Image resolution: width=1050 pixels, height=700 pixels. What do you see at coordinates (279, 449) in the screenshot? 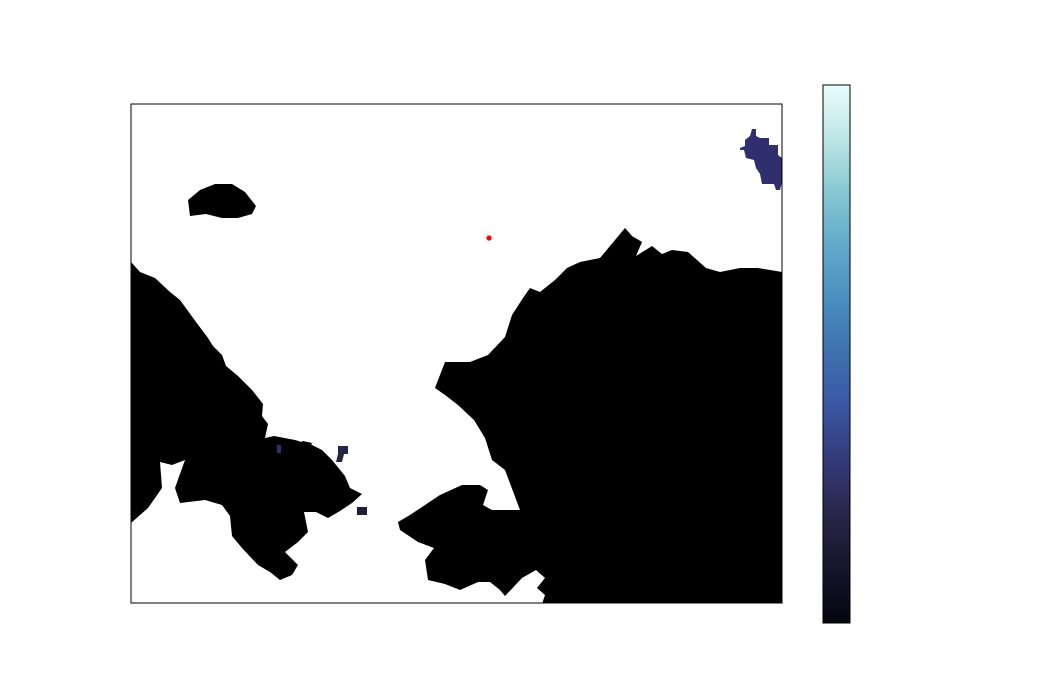
I see `ice-patch-small` at bounding box center [279, 449].